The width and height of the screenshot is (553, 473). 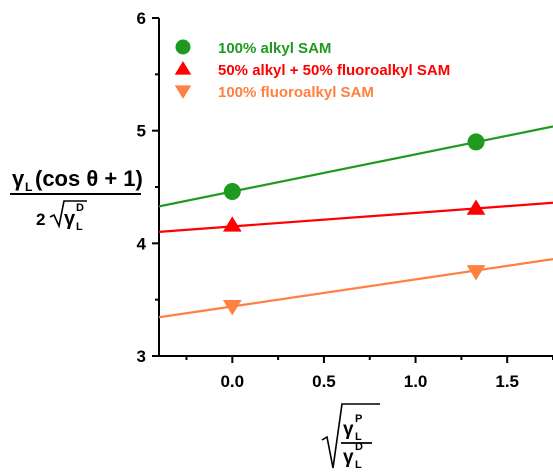 I want to click on xlabel-sqrt-sign, so click(x=350, y=436).